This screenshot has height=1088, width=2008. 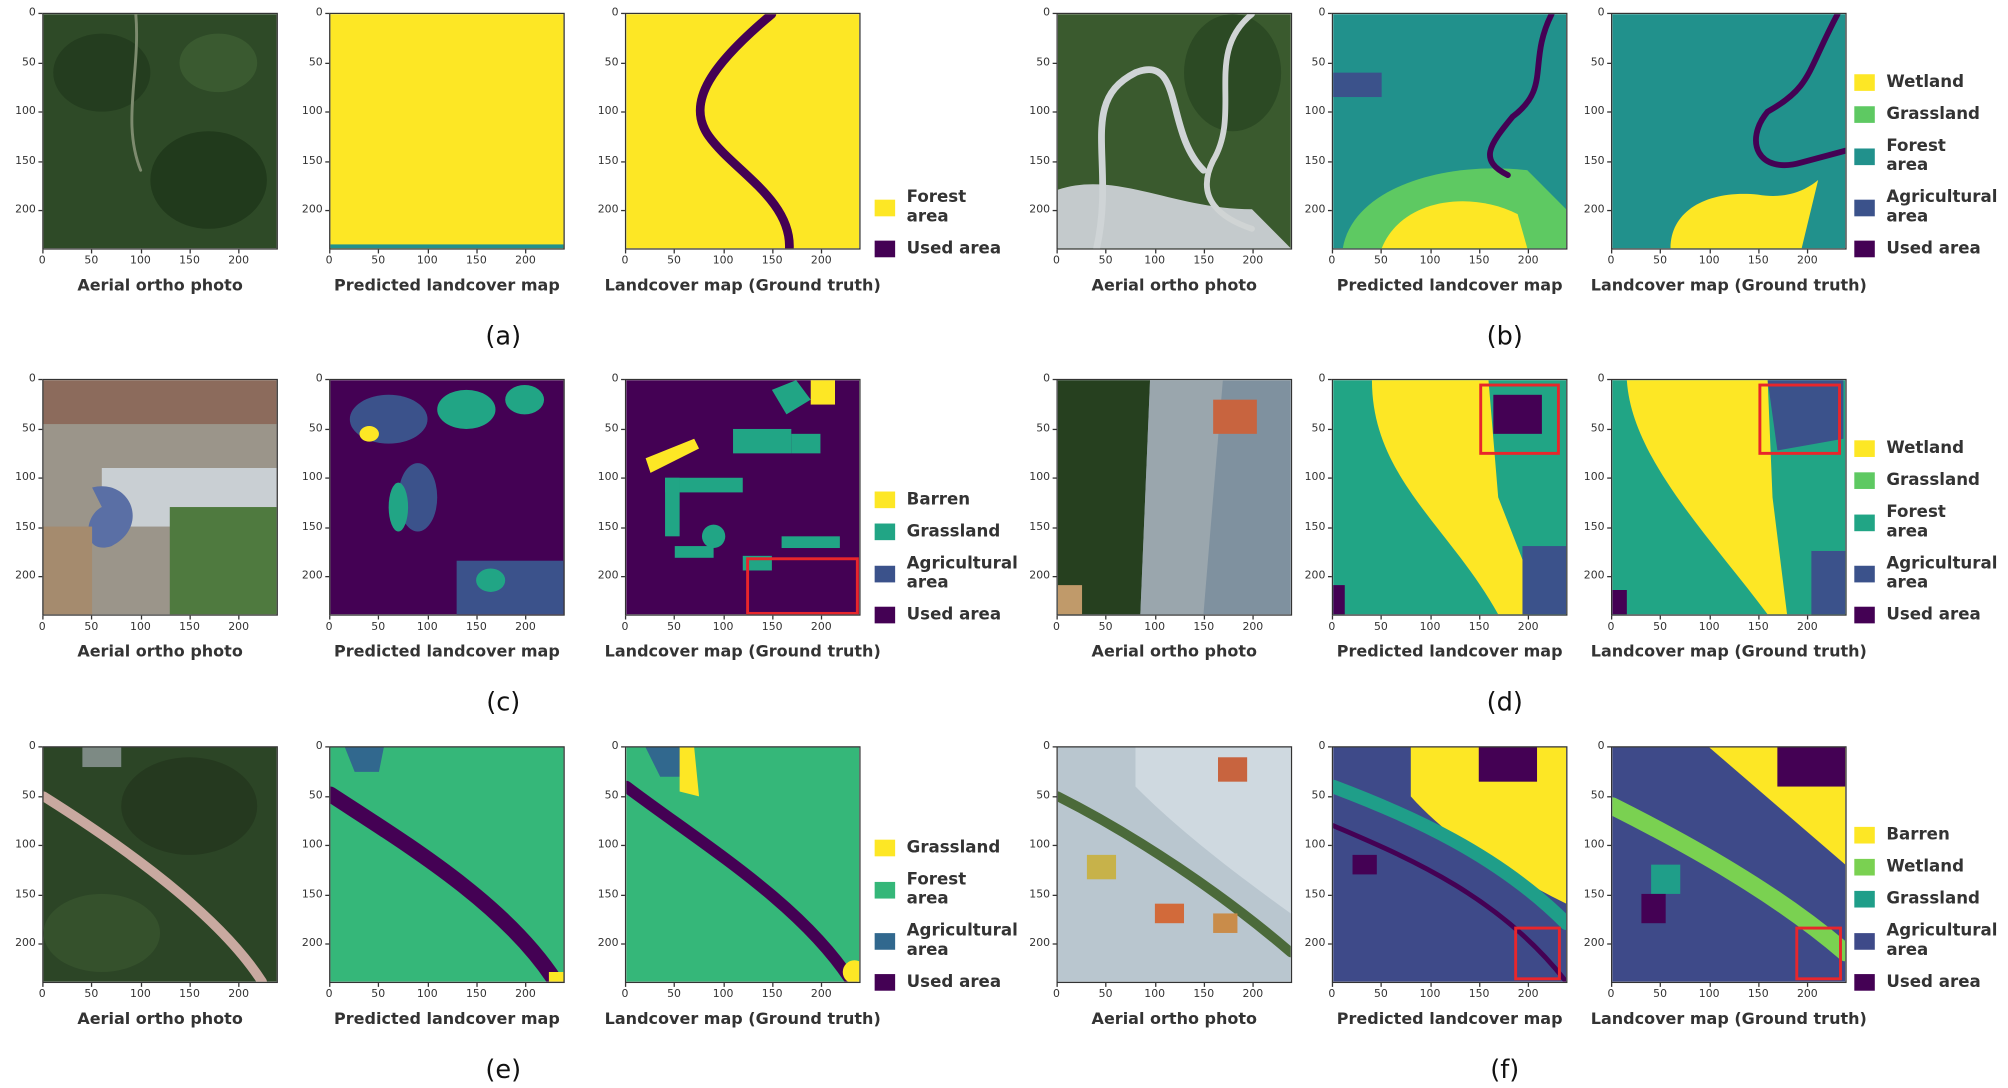 What do you see at coordinates (447, 1018) in the screenshot?
I see `image-caption: Predicted landcover map` at bounding box center [447, 1018].